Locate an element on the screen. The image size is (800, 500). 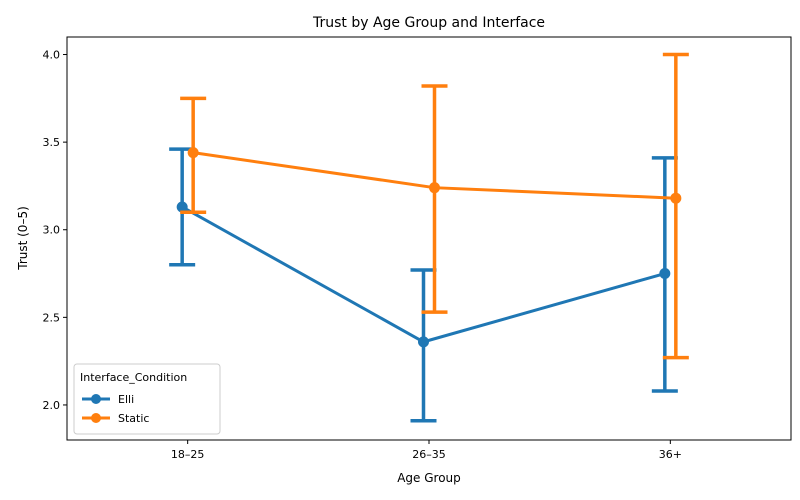
legend-label: Elli is located at coordinates (126, 399).